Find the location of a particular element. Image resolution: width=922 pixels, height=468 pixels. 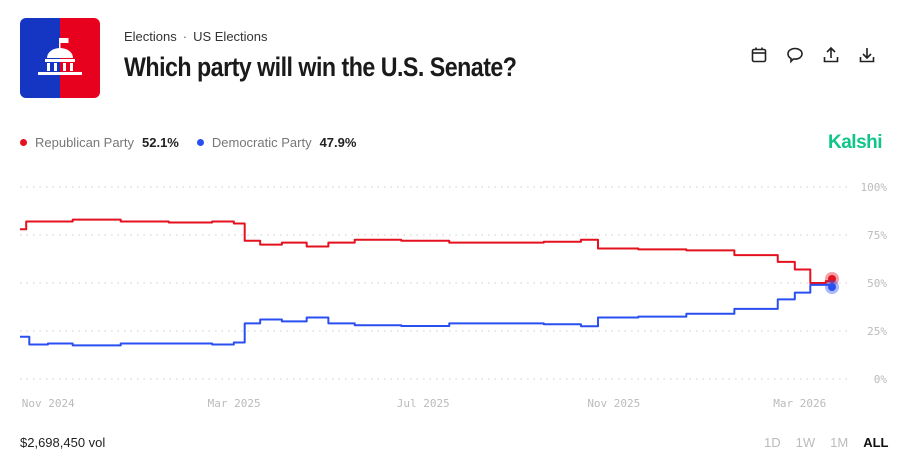

senate-market-logo is located at coordinates (60, 58).